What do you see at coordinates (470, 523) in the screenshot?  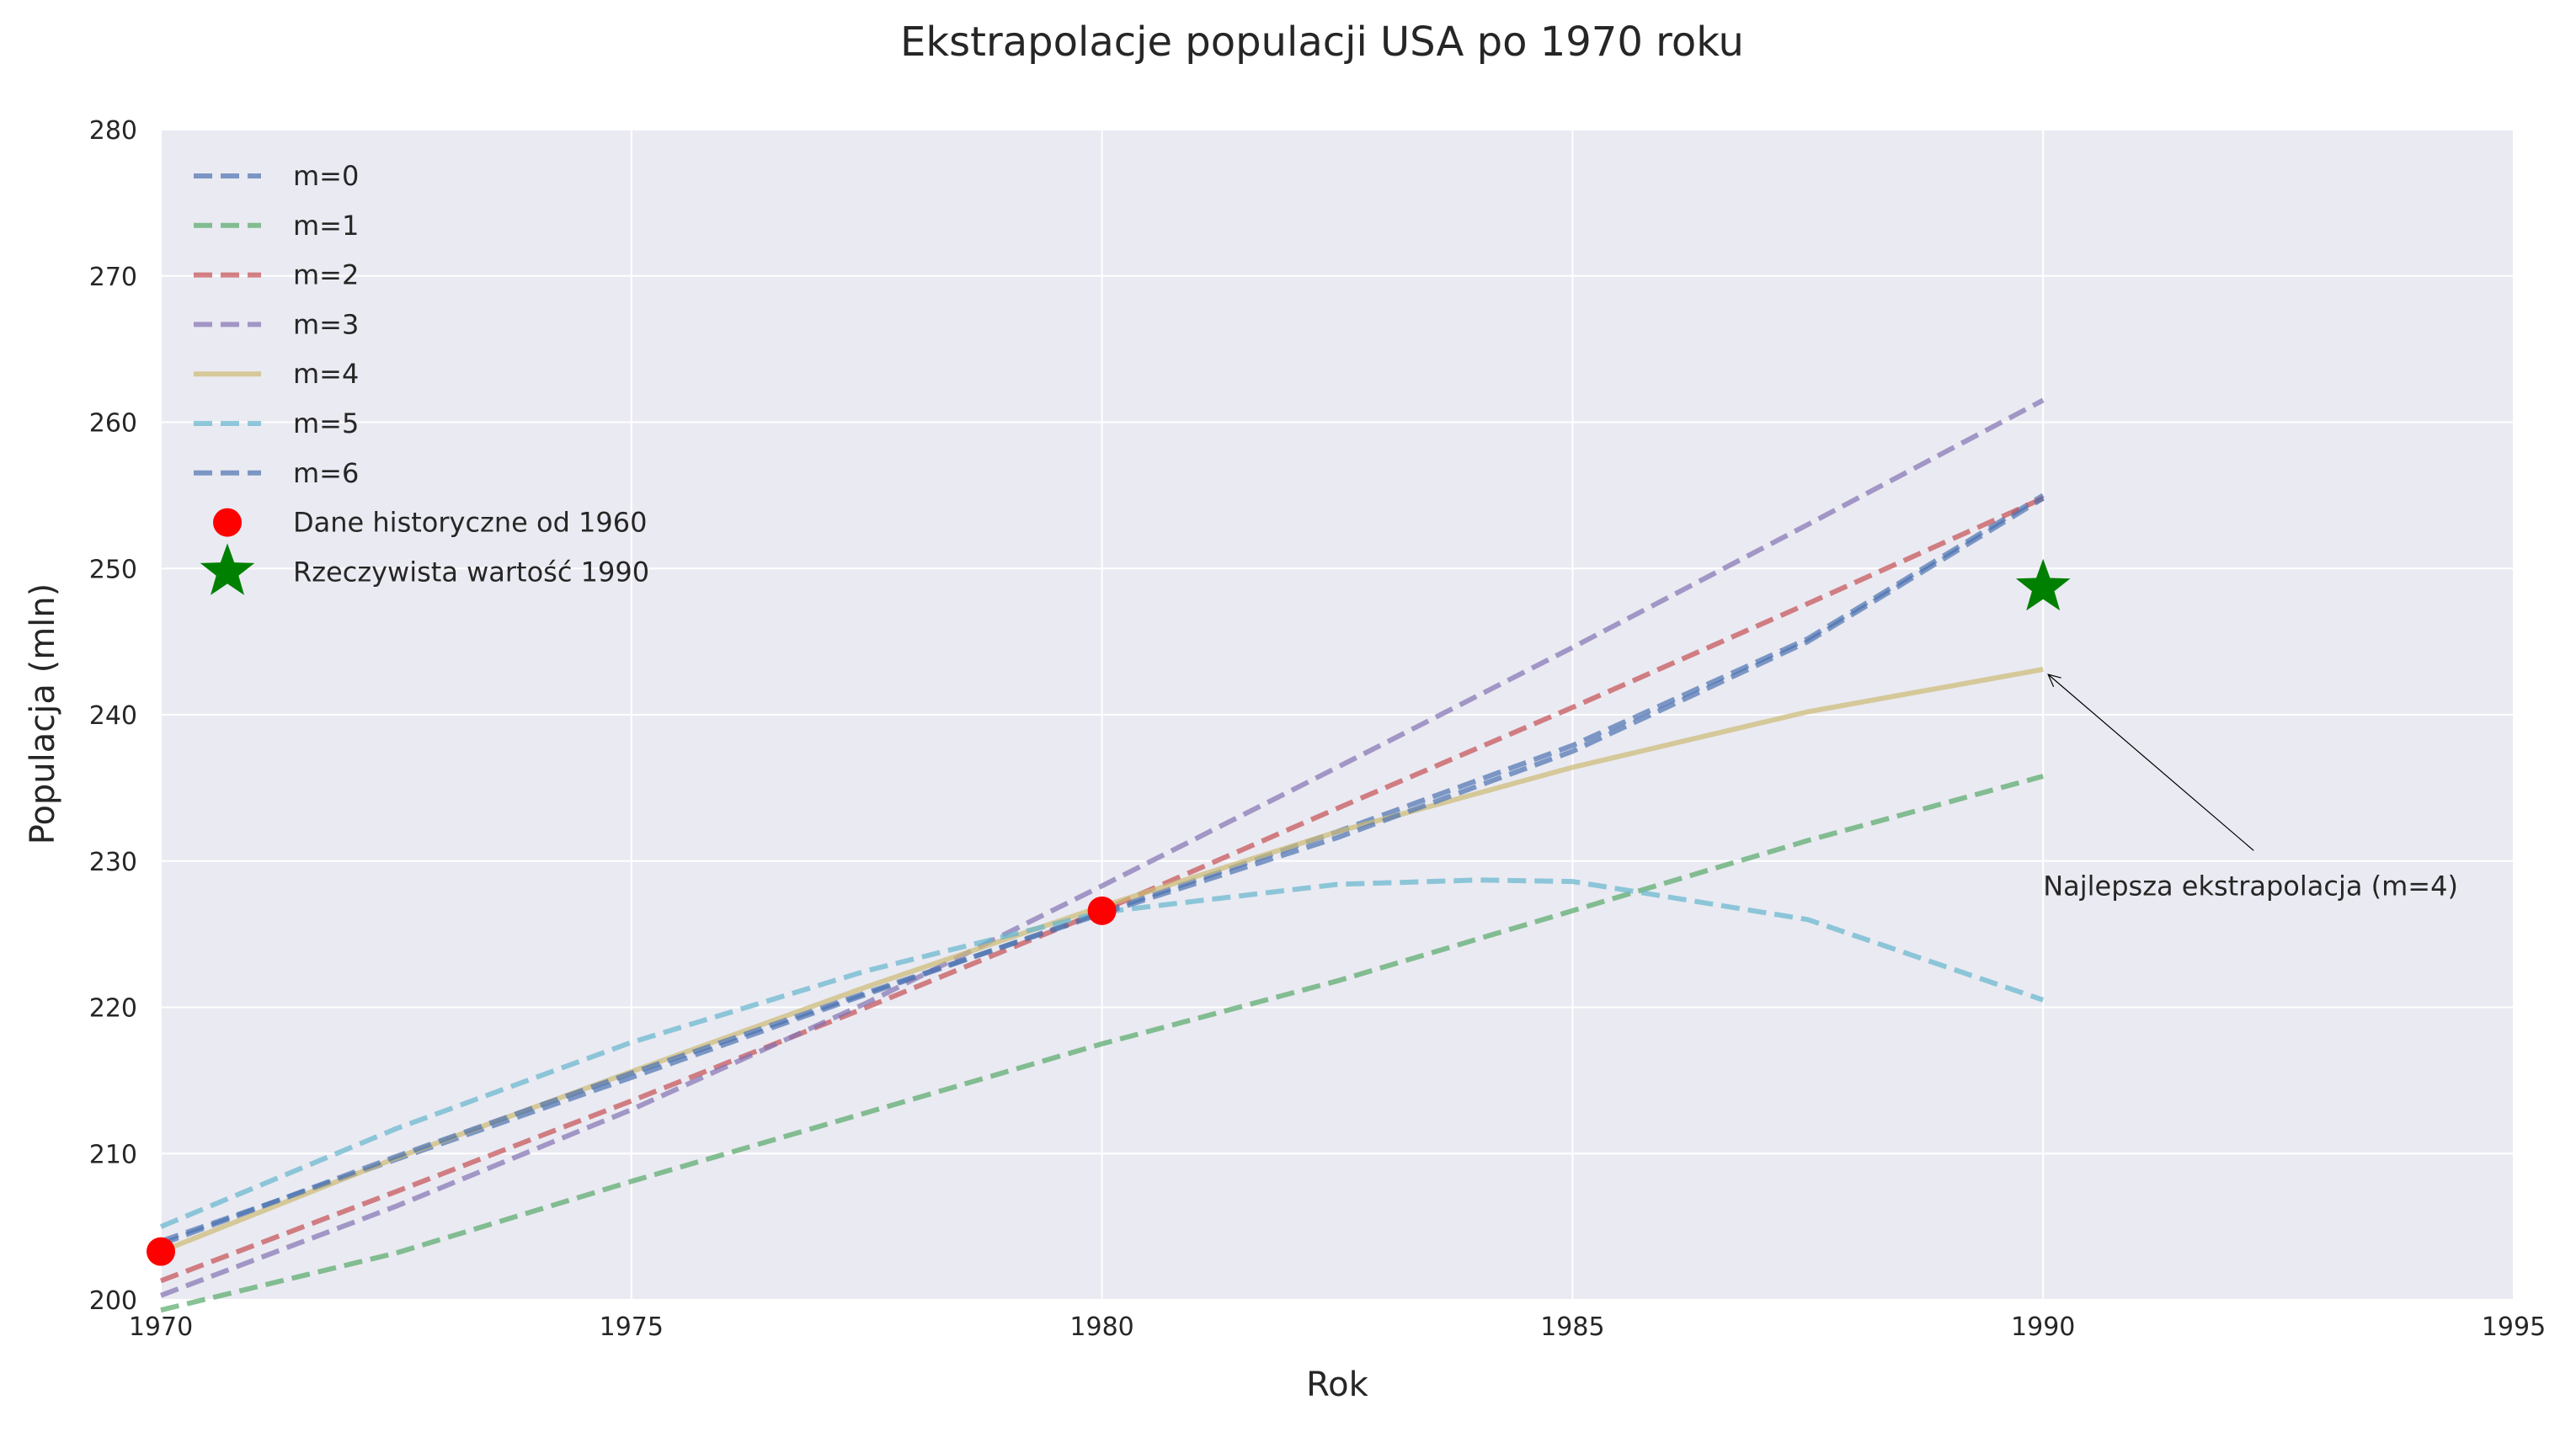 I see `legend-label: Dane historyczne od 1960` at bounding box center [470, 523].